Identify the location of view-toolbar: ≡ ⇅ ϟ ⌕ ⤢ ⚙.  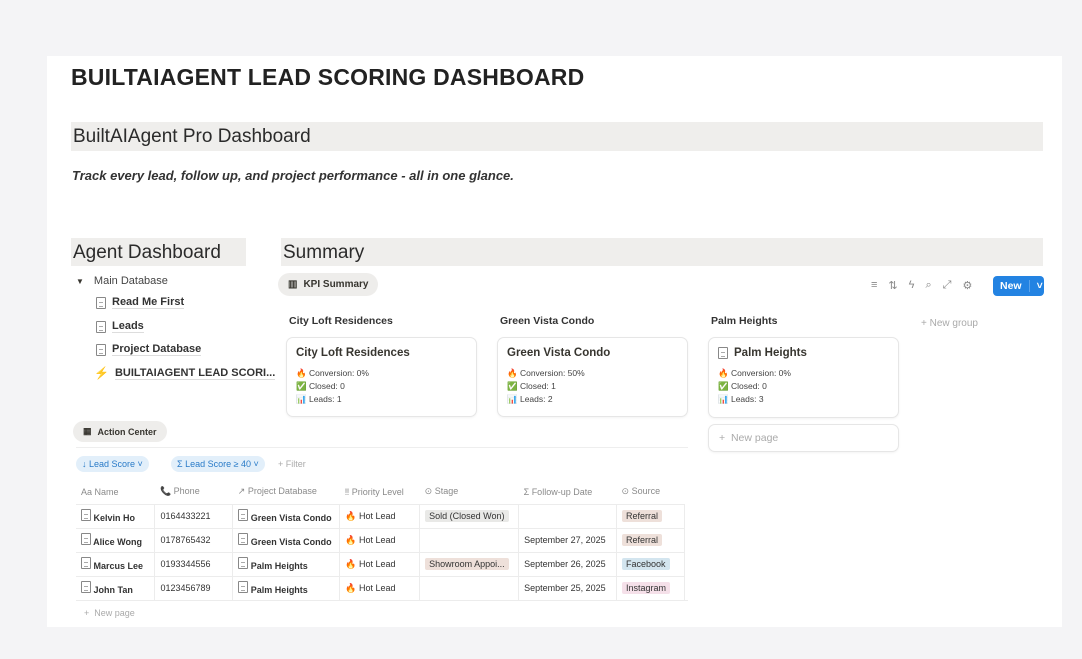
(921, 285).